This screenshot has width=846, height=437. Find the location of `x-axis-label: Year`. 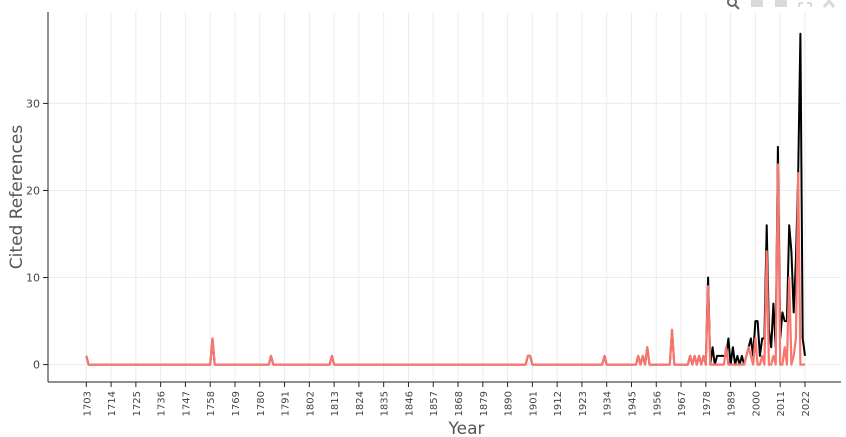

x-axis-label: Year is located at coordinates (466, 428).